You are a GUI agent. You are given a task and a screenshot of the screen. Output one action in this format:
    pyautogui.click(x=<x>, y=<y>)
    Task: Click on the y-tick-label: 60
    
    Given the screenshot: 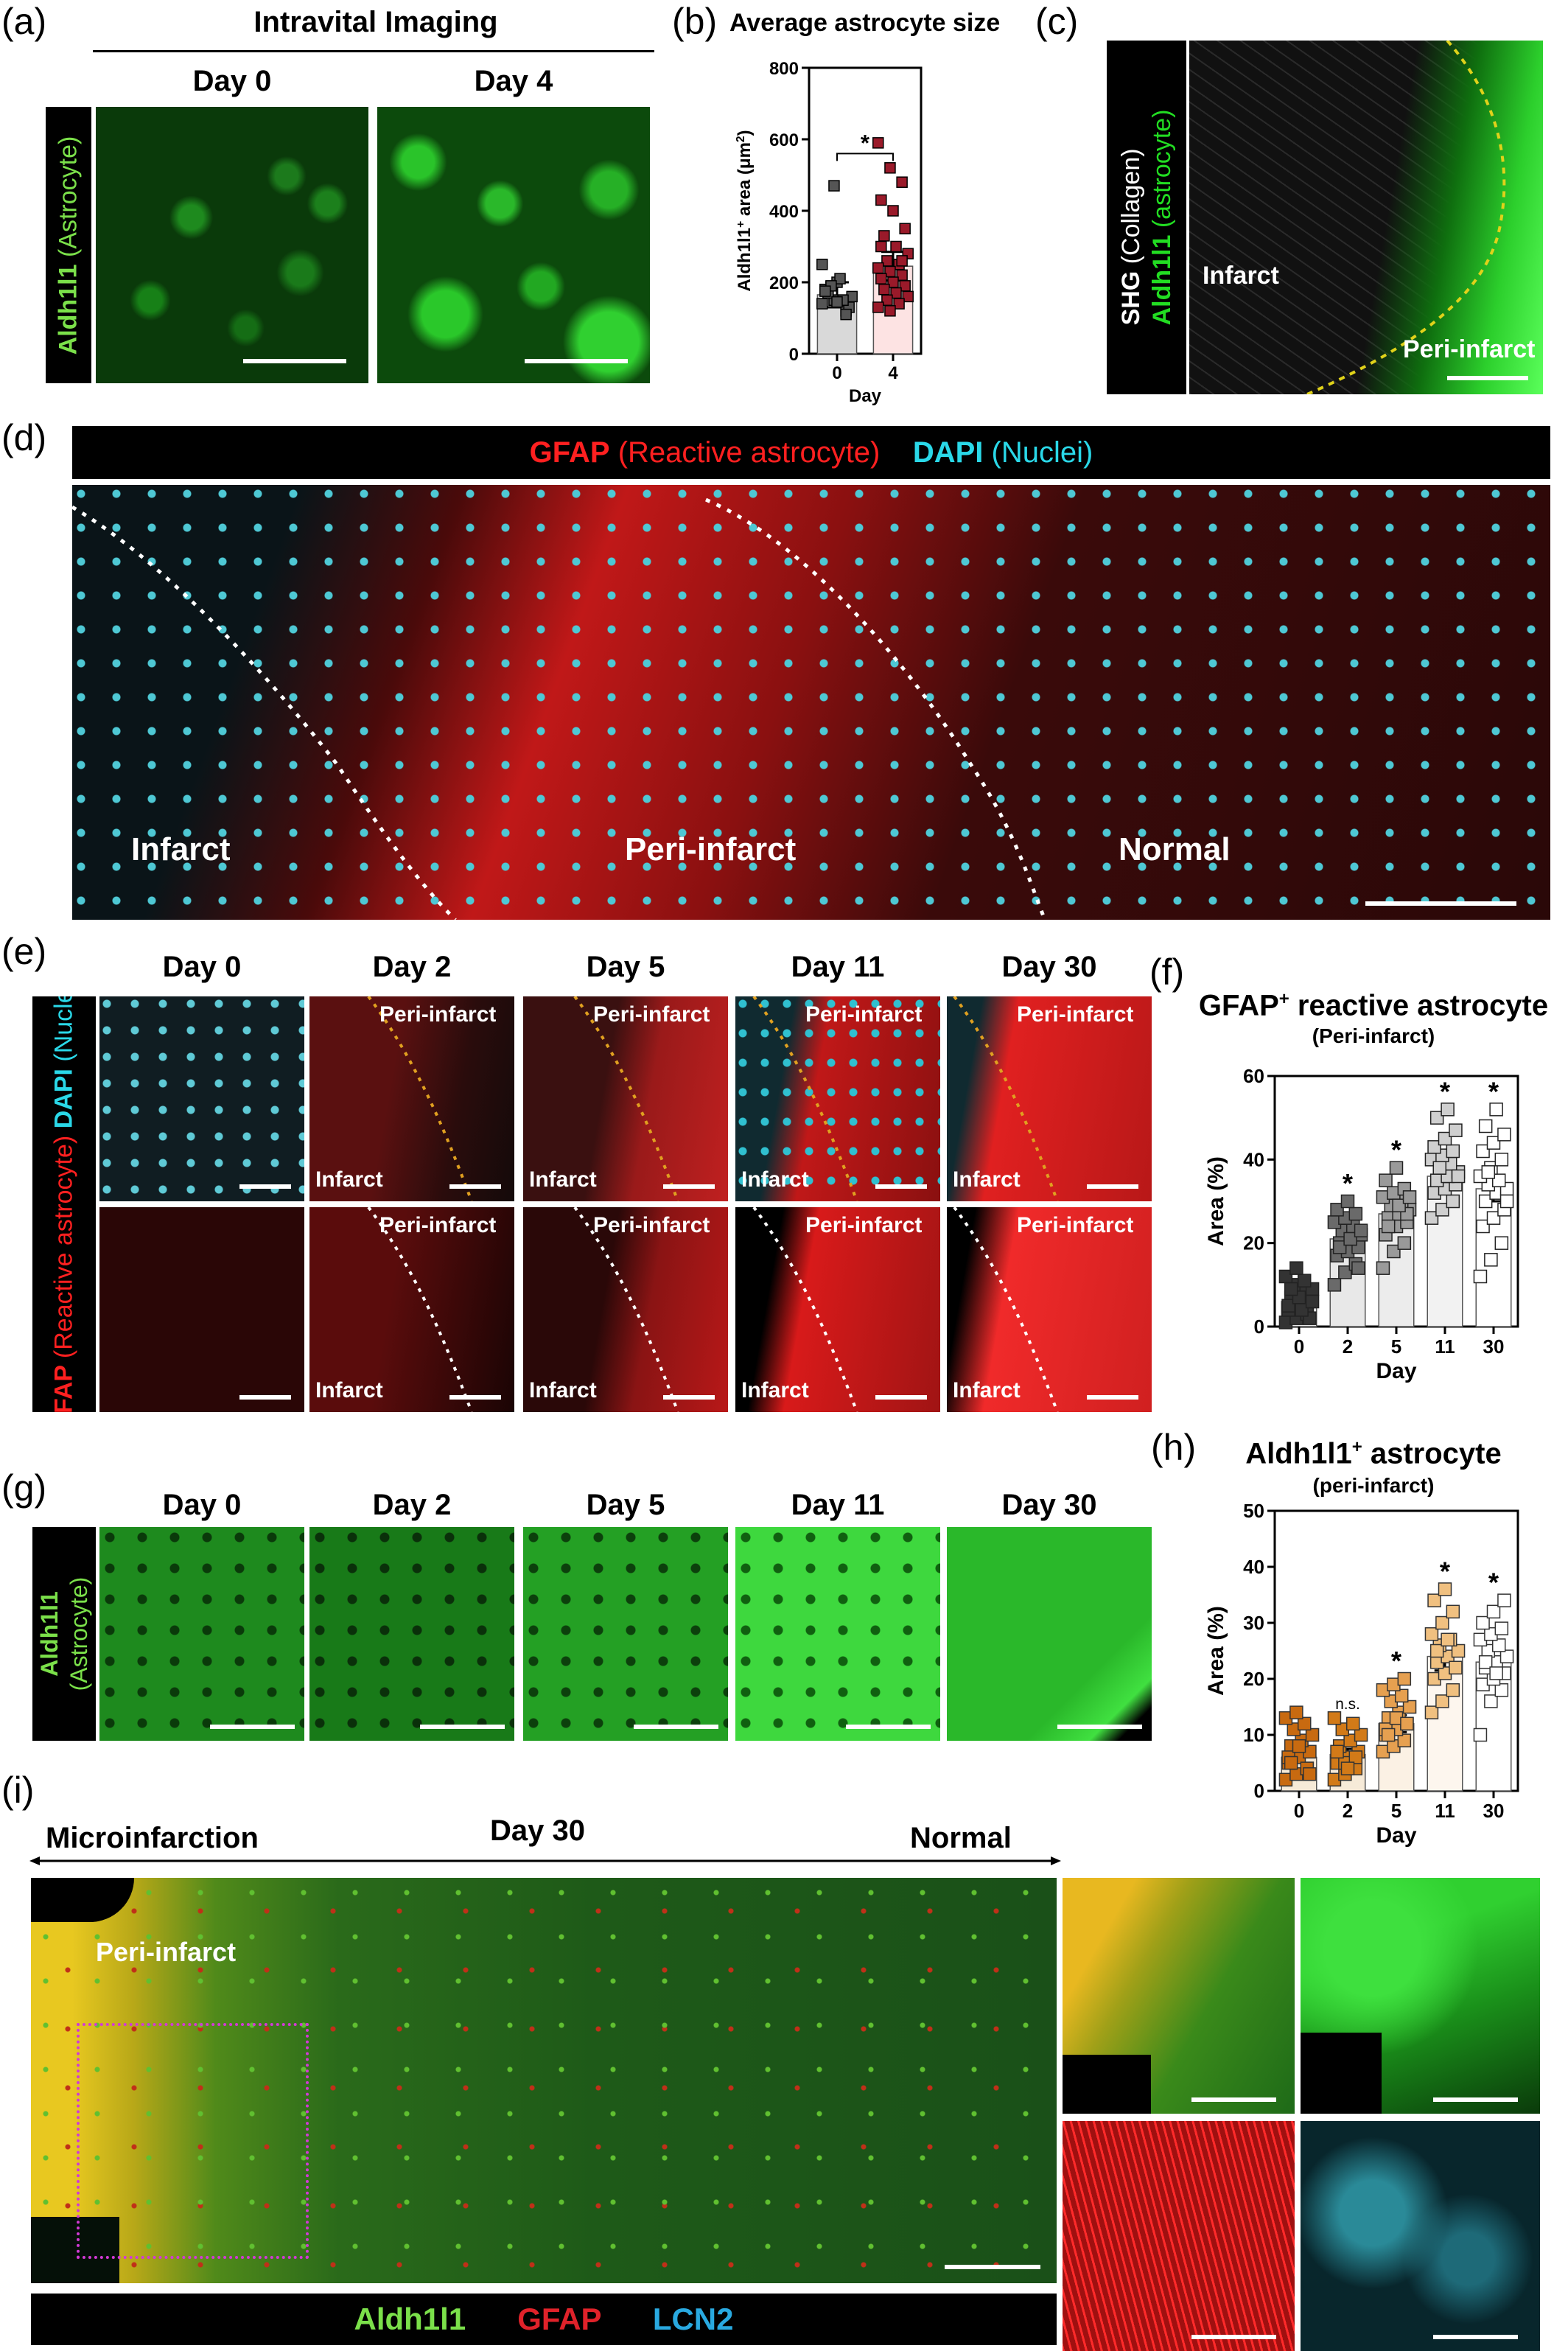 What is the action you would take?
    pyautogui.click(x=1253, y=1076)
    